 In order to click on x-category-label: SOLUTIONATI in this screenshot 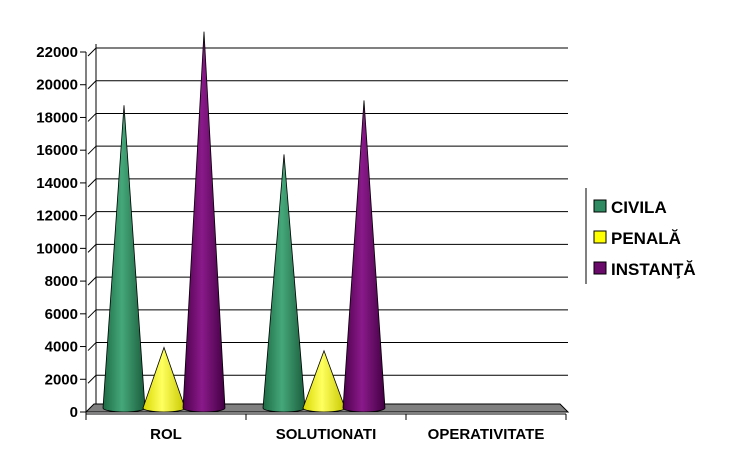, I will do `click(326, 434)`.